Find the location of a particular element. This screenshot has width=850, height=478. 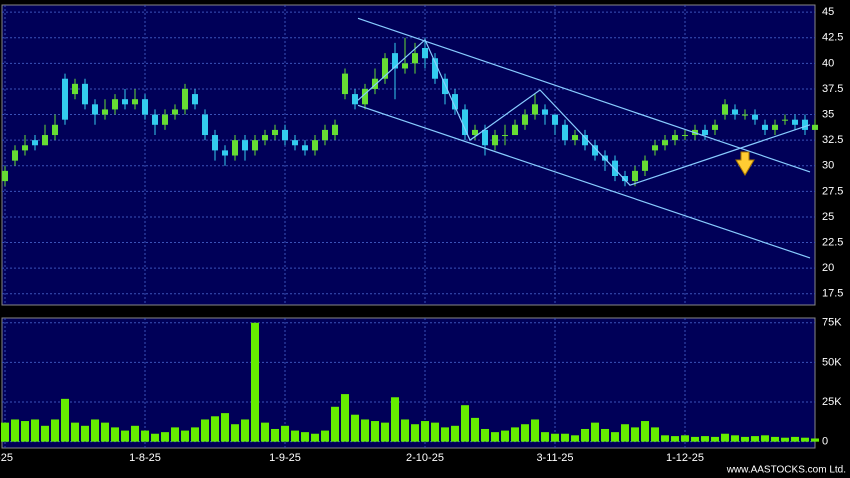

y-tick-label: 0 is located at coordinates (825, 442).